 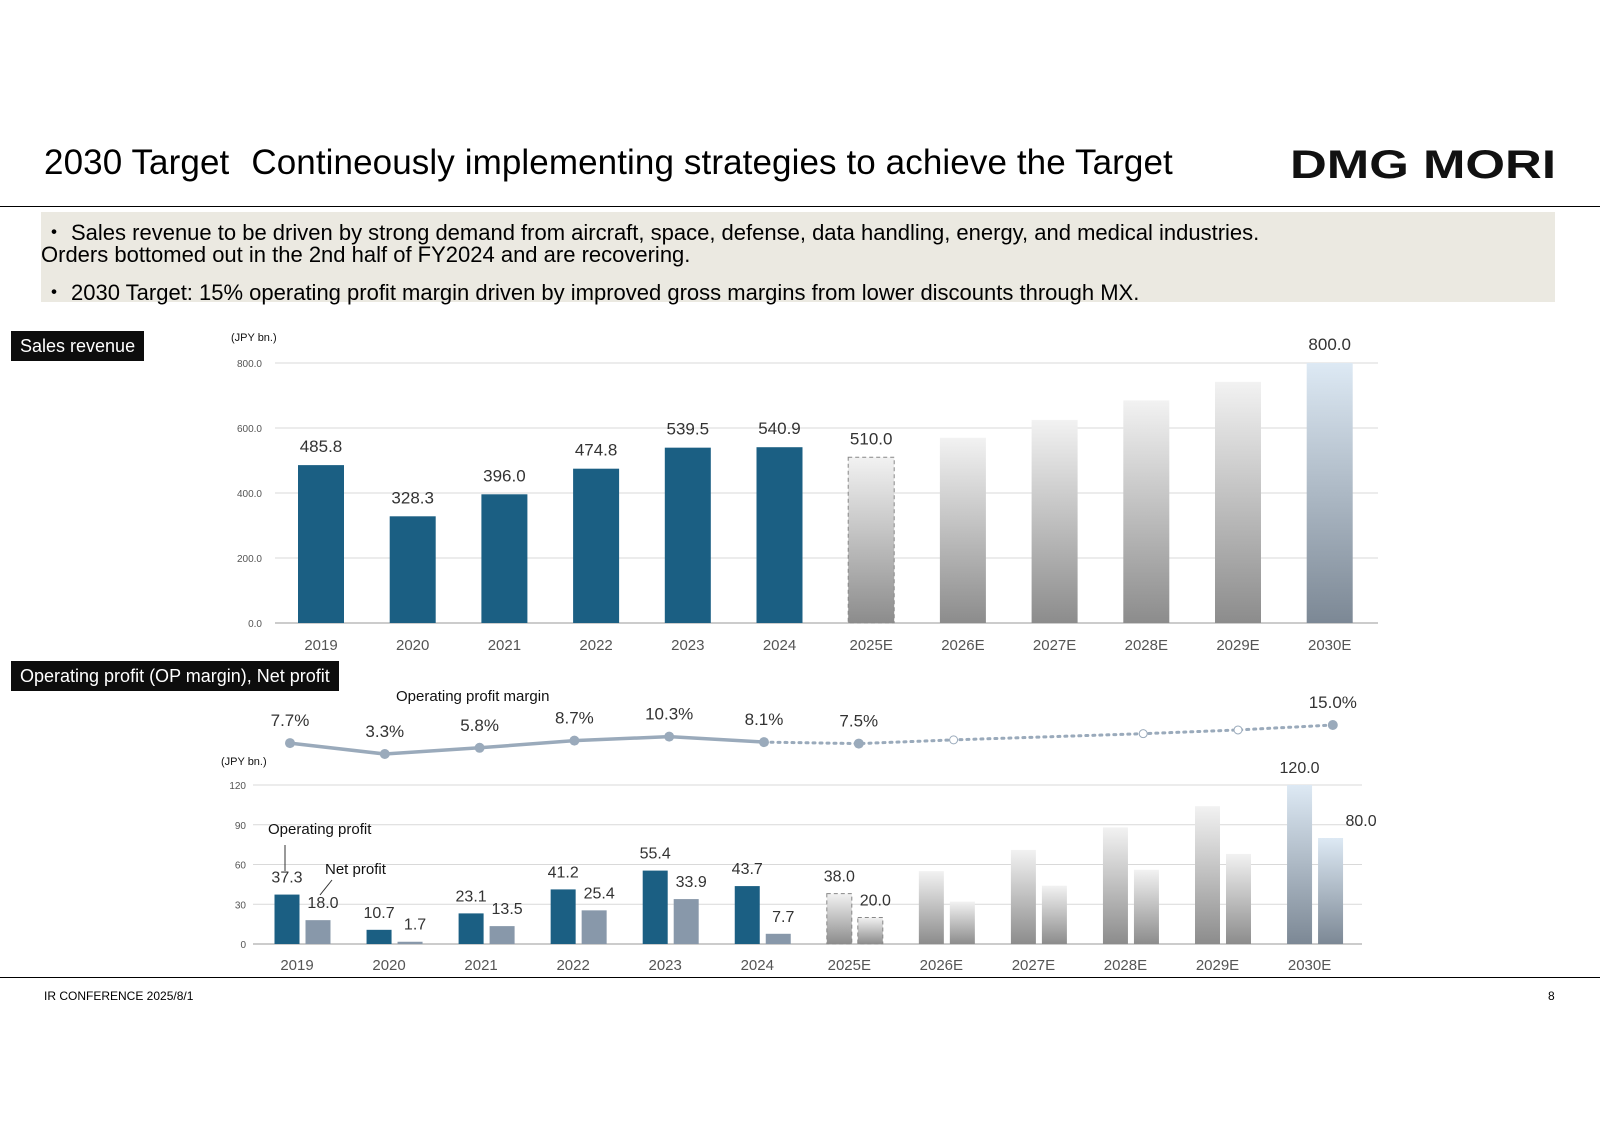 What do you see at coordinates (691, 882) in the screenshot?
I see `net-profit-label: 33.9` at bounding box center [691, 882].